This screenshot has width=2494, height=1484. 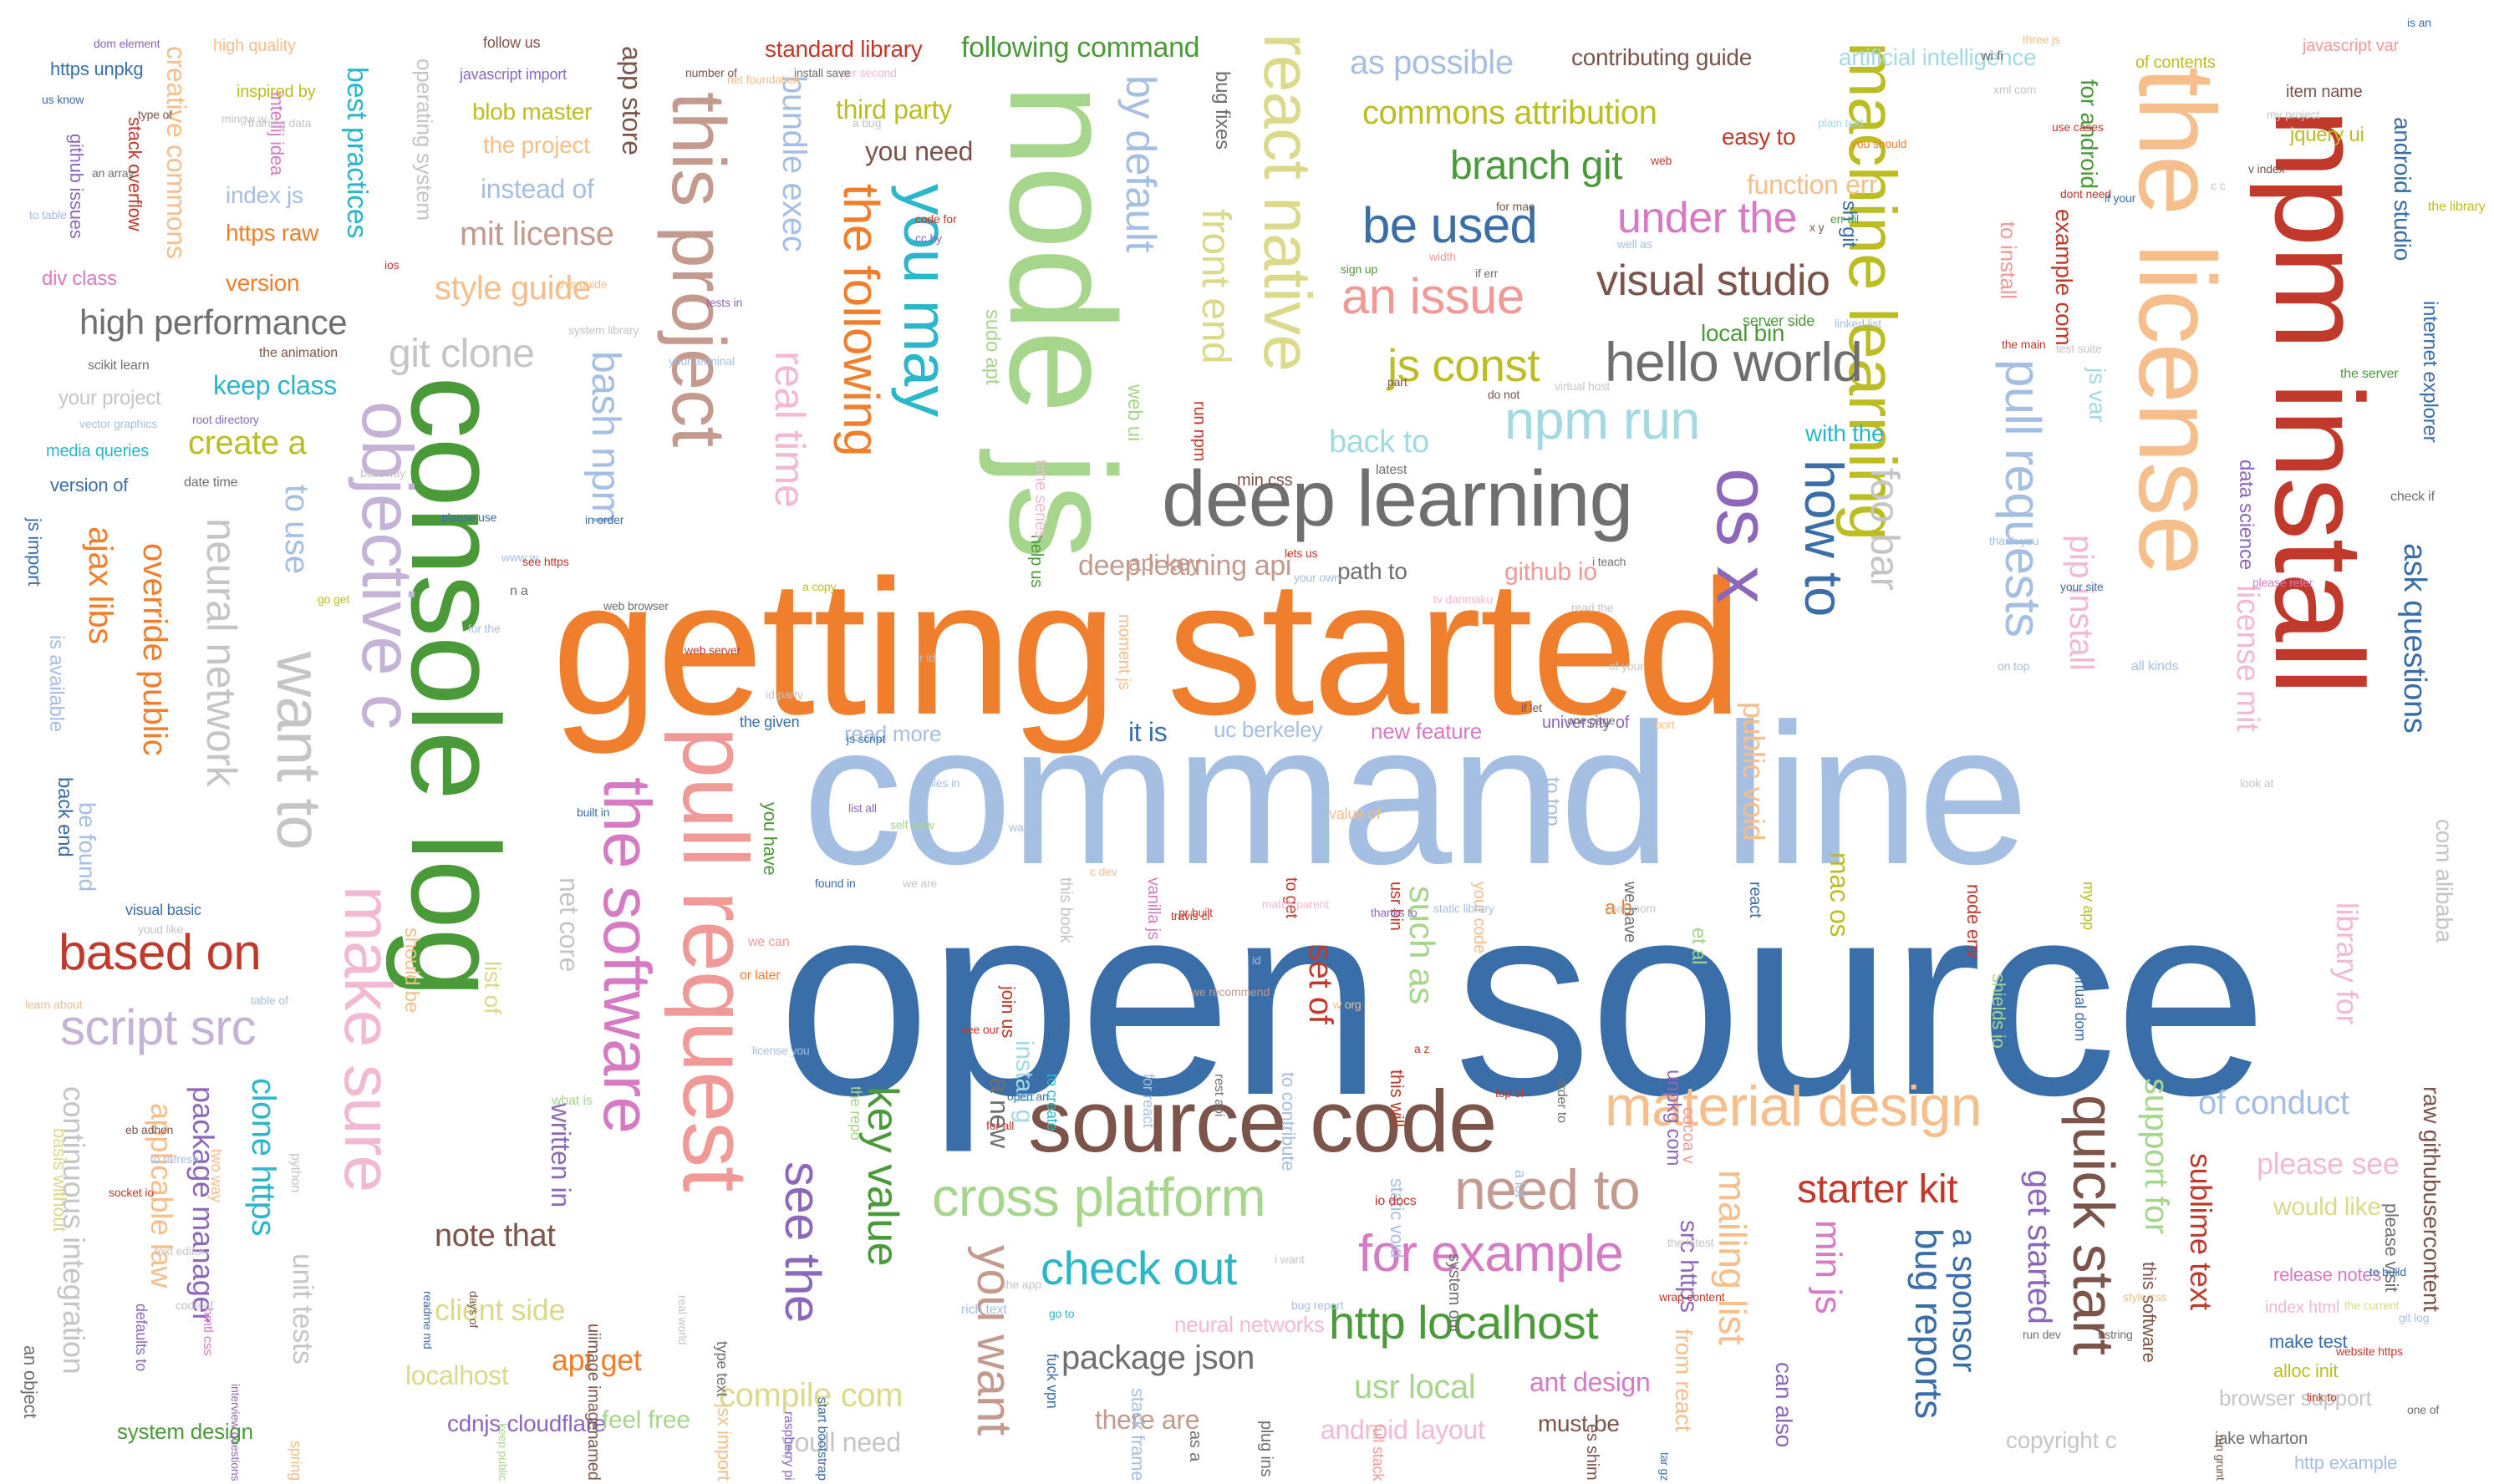 I want to click on cloud-word: this guide, so click(x=583, y=284).